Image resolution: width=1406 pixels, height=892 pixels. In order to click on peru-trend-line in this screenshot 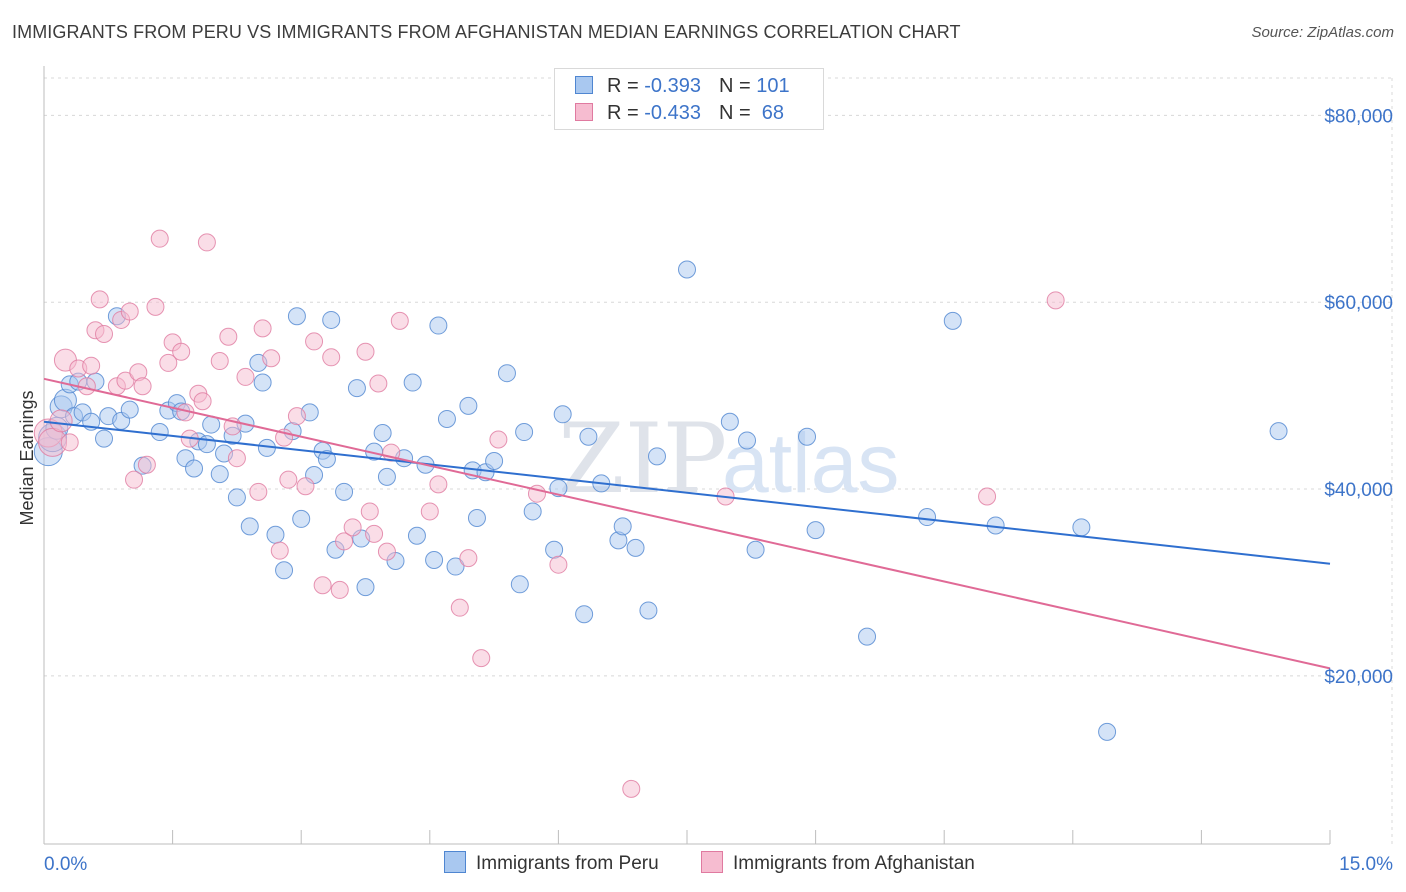, I will do `click(687, 492)`.